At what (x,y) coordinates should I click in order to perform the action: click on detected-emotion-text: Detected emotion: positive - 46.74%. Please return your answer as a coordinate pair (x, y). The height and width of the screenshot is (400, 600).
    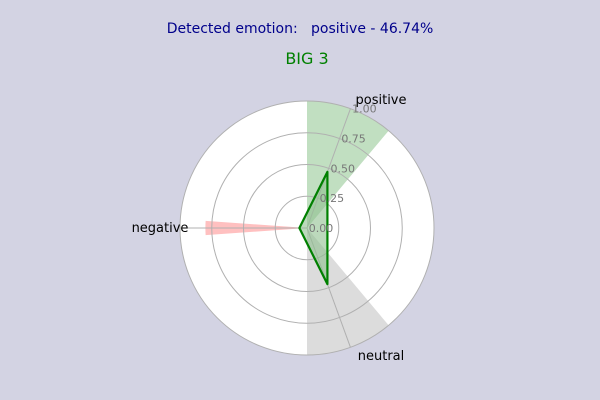
    Looking at the image, I should click on (300, 29).